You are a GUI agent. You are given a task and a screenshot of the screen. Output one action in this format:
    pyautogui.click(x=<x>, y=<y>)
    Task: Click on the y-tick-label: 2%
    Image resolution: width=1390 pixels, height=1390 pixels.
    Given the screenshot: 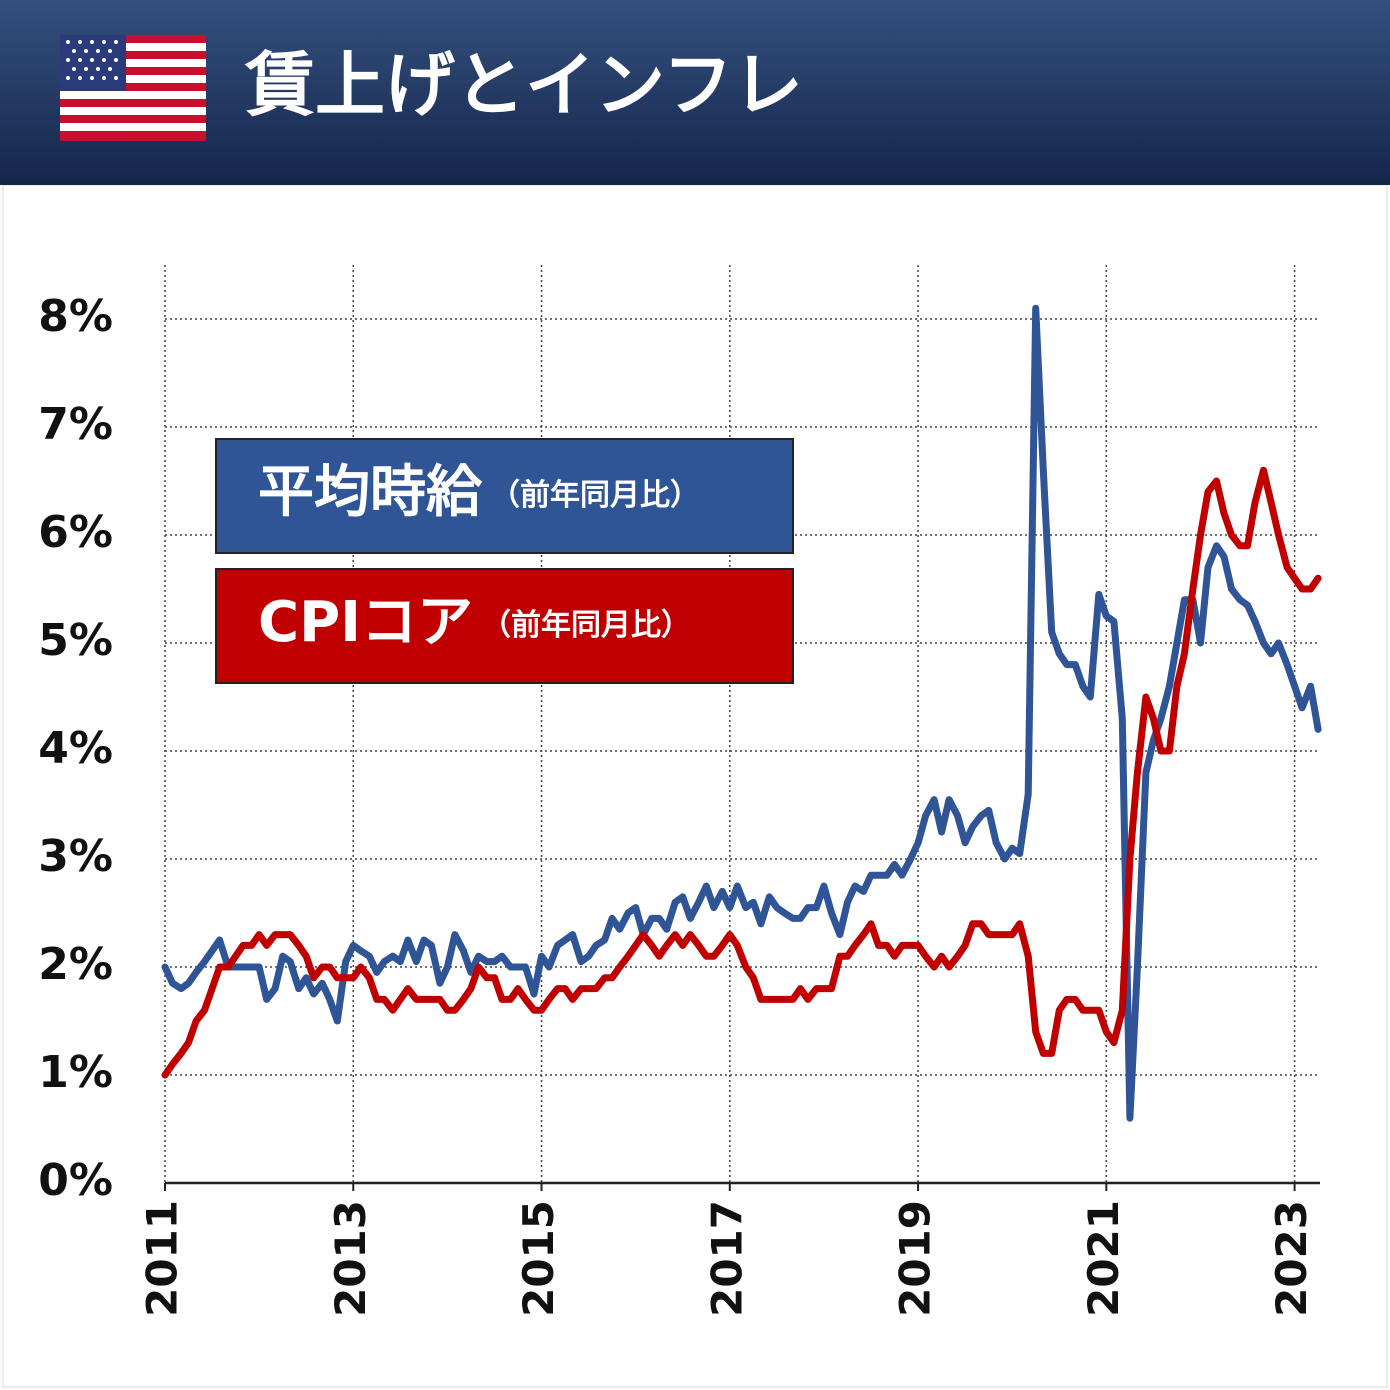 What is the action you would take?
    pyautogui.click(x=75, y=964)
    